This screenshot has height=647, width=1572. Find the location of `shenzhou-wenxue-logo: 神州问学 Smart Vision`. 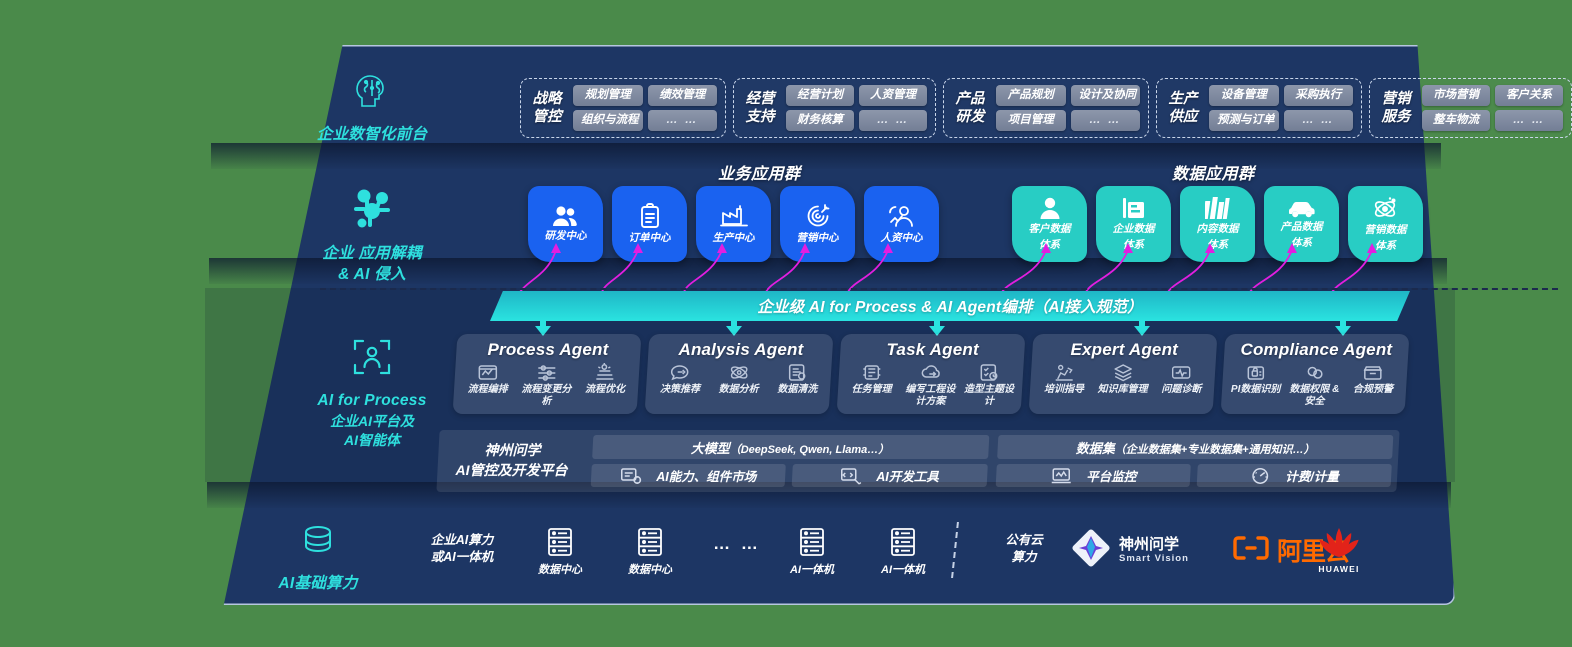

shenzhou-wenxue-logo: 神州问学 Smart Vision is located at coordinates (1129, 550).